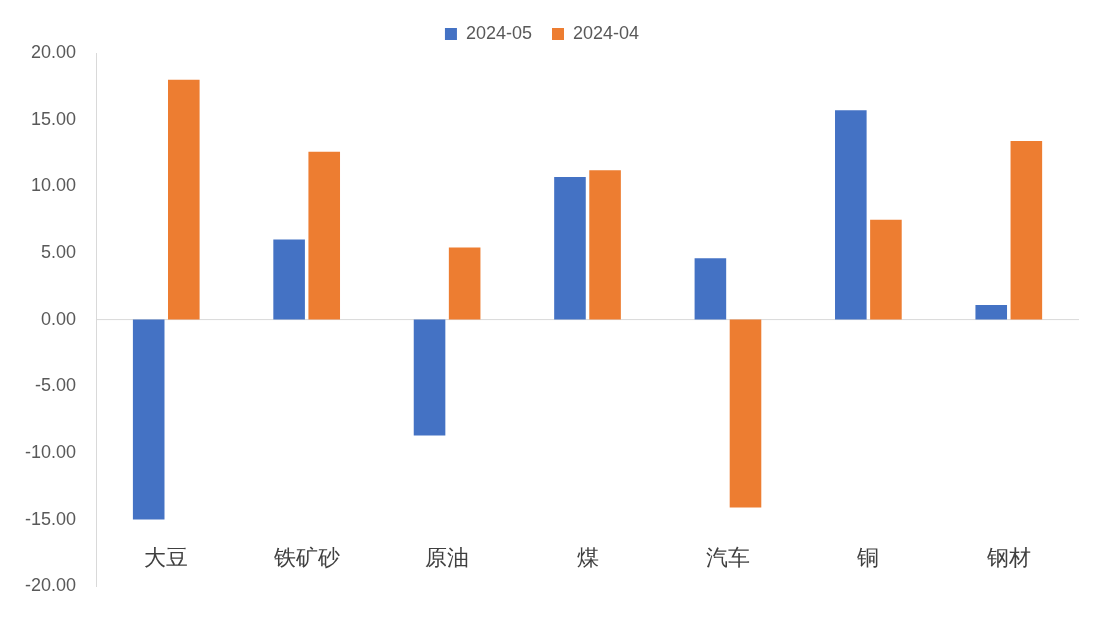  What do you see at coordinates (58, 318) in the screenshot?
I see `y-tick-label: 0.00` at bounding box center [58, 318].